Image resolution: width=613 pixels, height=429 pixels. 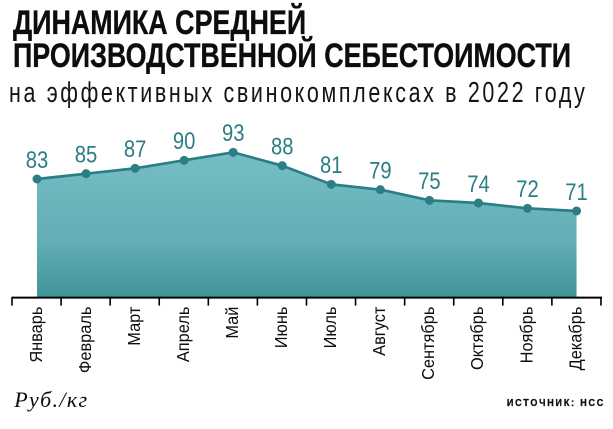 I want to click on svg-text: Июнь, so click(x=280, y=328).